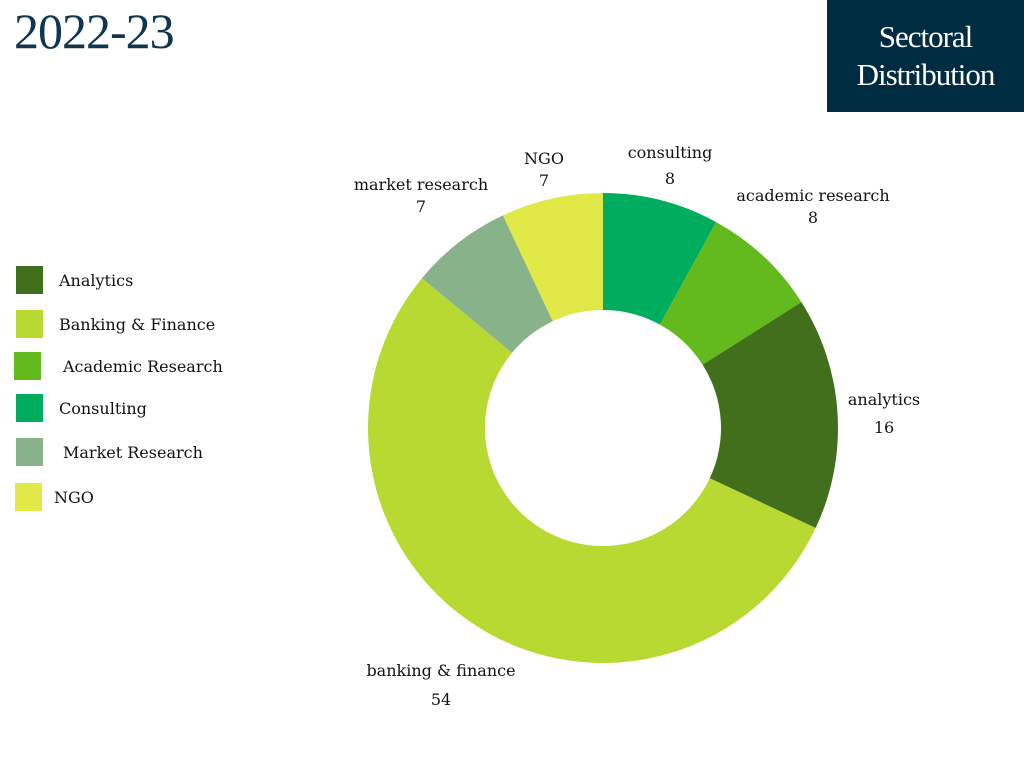 The image size is (1024, 768). What do you see at coordinates (884, 427) in the screenshot?
I see `slice-label-value: 16` at bounding box center [884, 427].